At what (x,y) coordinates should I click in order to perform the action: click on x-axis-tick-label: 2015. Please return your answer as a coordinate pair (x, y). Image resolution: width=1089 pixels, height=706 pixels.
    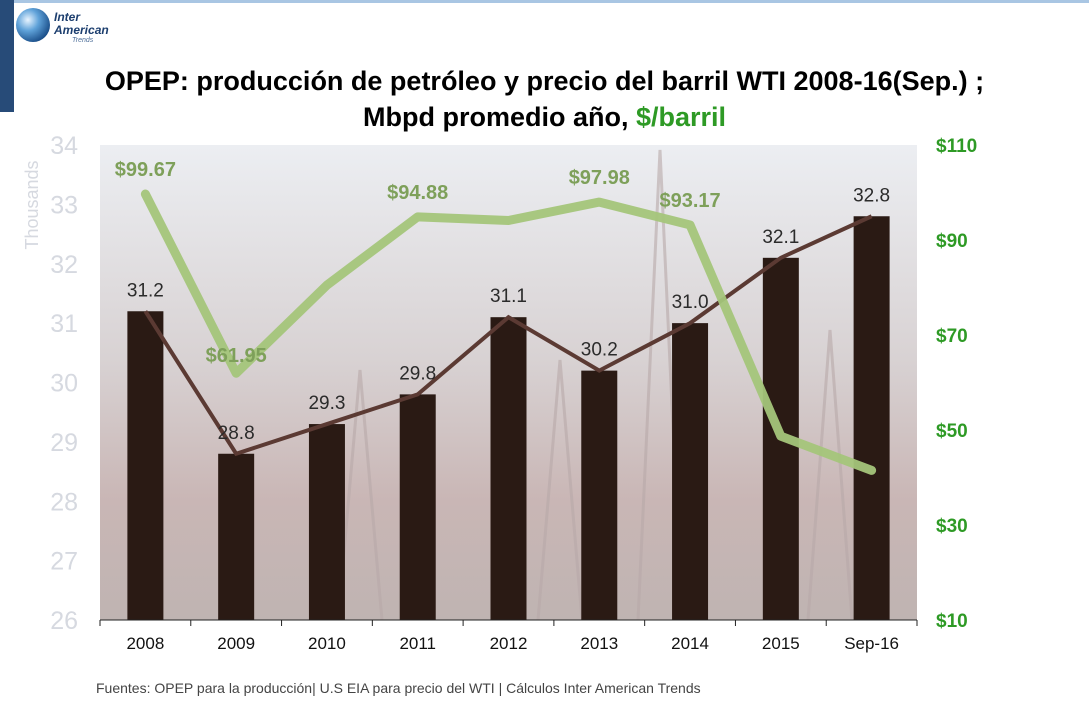
    Looking at the image, I should click on (781, 643).